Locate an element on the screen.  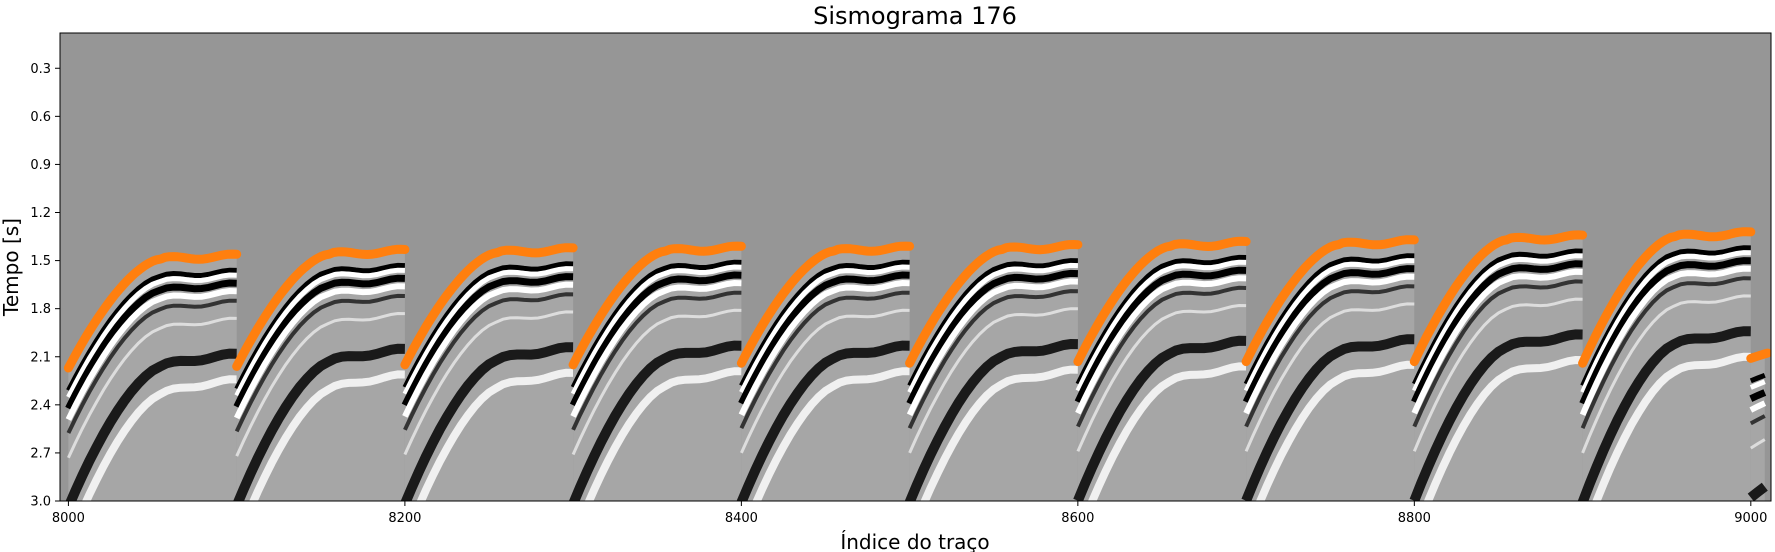
y-tick-label: 0.9 is located at coordinates (40, 165).